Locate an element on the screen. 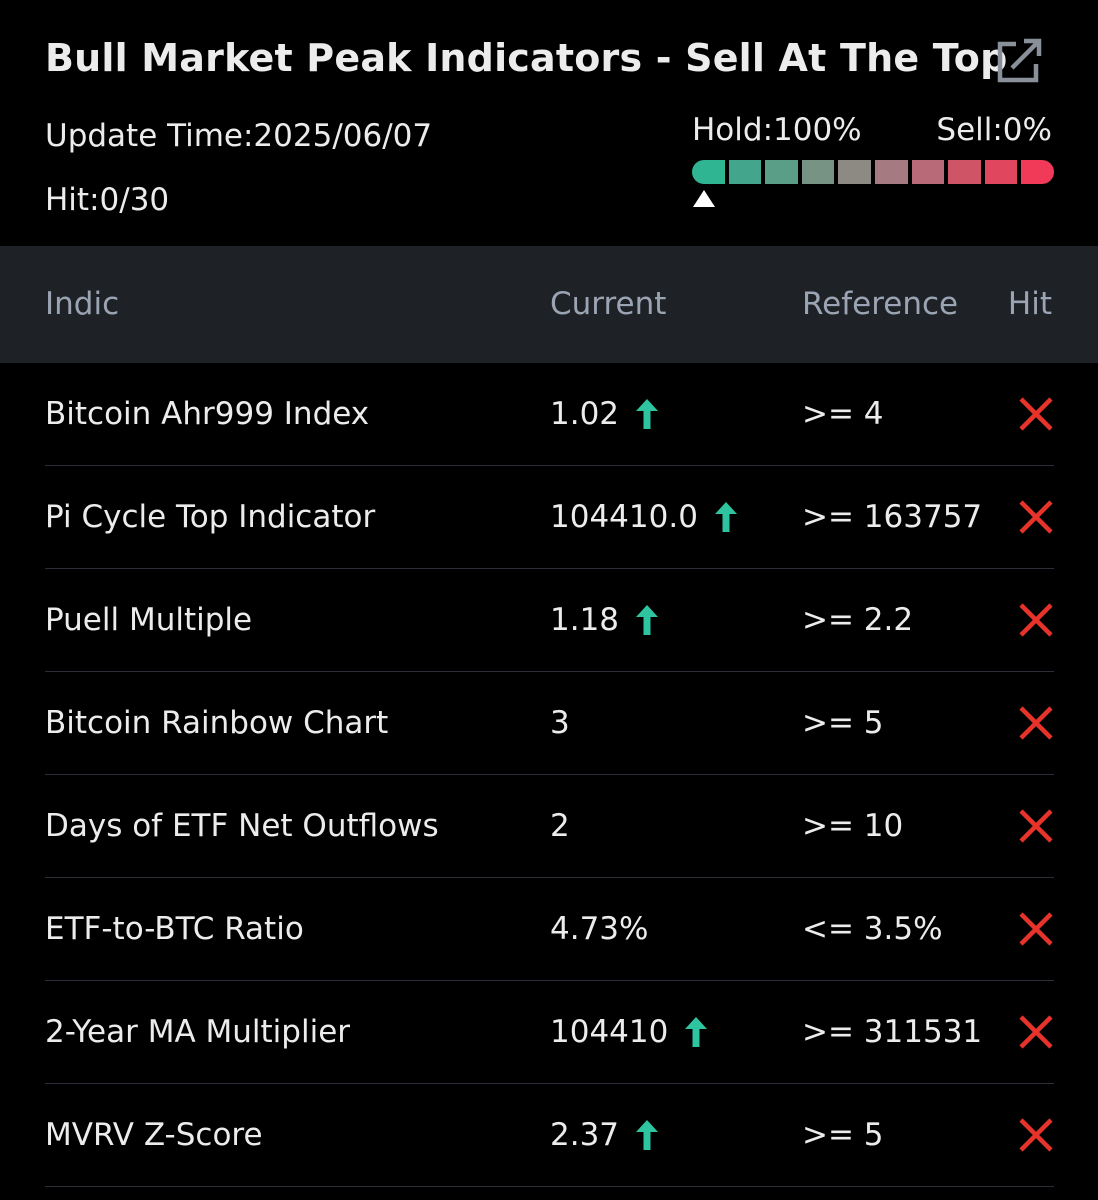 The height and width of the screenshot is (1200, 1098). hit-count: Hit:0/30 is located at coordinates (107, 200).